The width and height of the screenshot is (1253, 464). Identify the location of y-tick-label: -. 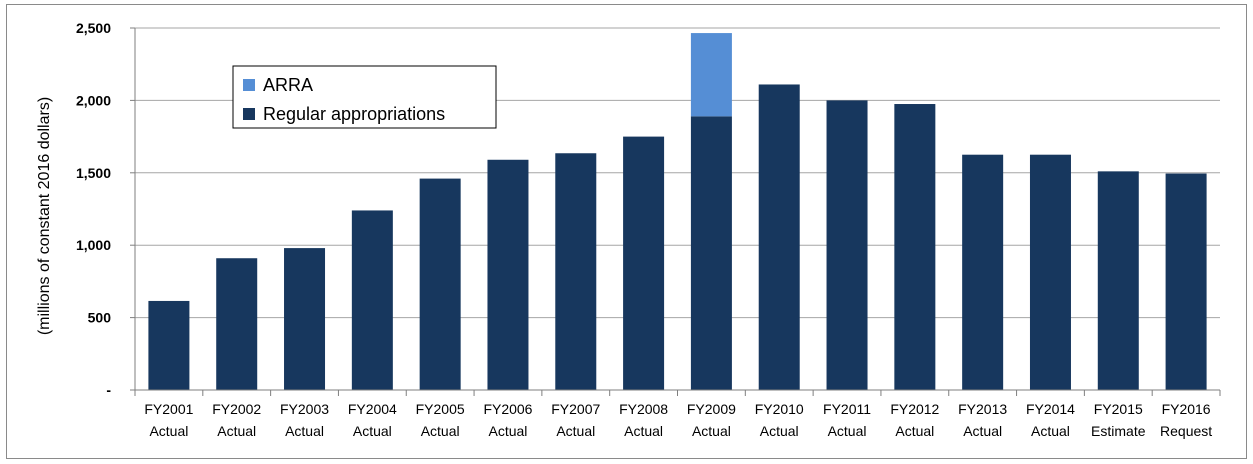
(108, 390).